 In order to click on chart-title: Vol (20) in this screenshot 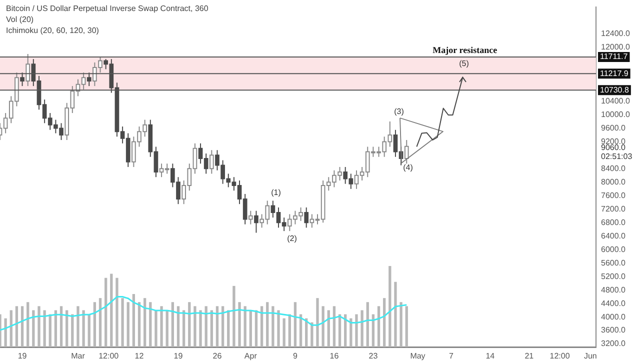, I will do `click(20, 19)`.